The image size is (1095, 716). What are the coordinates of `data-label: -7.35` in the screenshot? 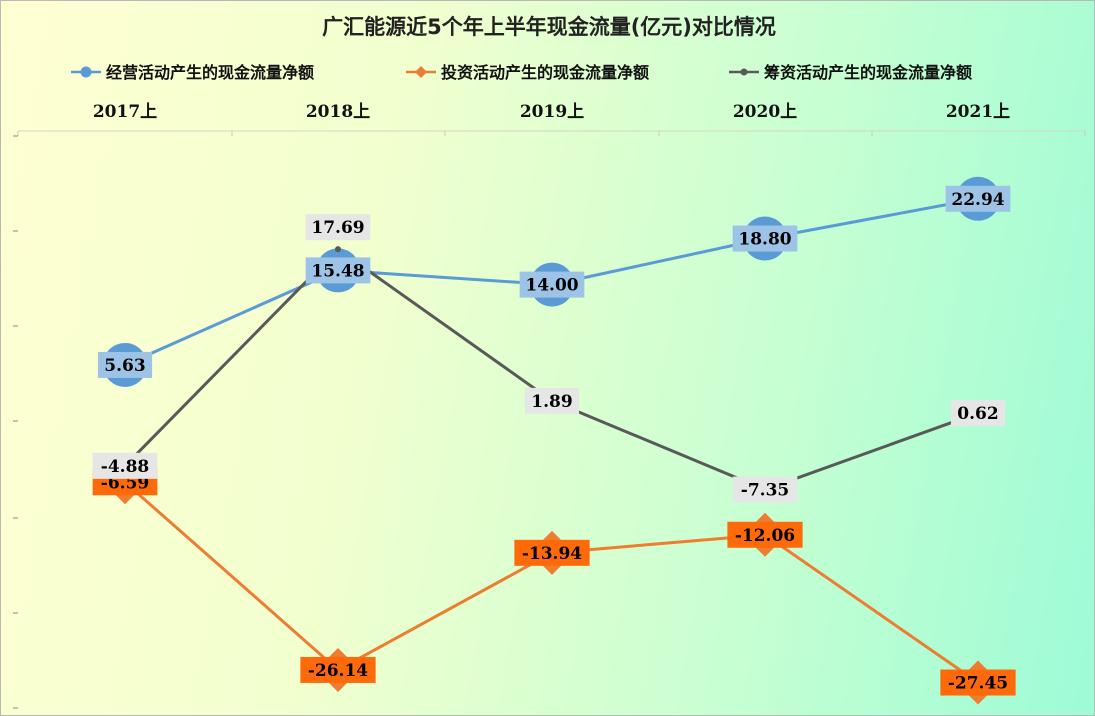 It's located at (765, 489).